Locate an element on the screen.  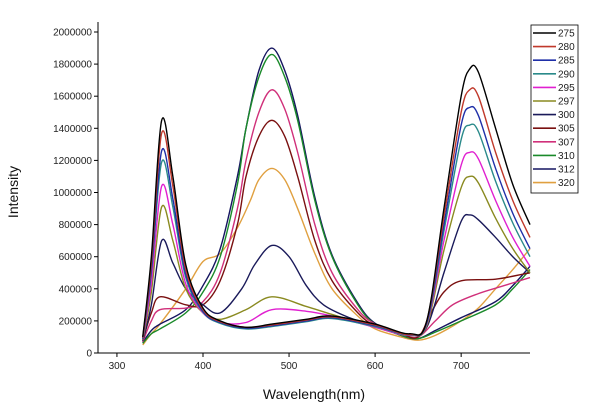
legend-label-300: 300 is located at coordinates (566, 115).